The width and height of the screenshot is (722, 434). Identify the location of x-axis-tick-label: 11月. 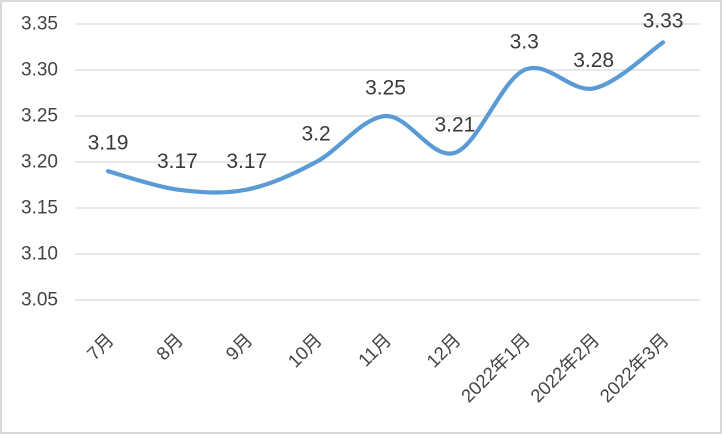
(375, 350).